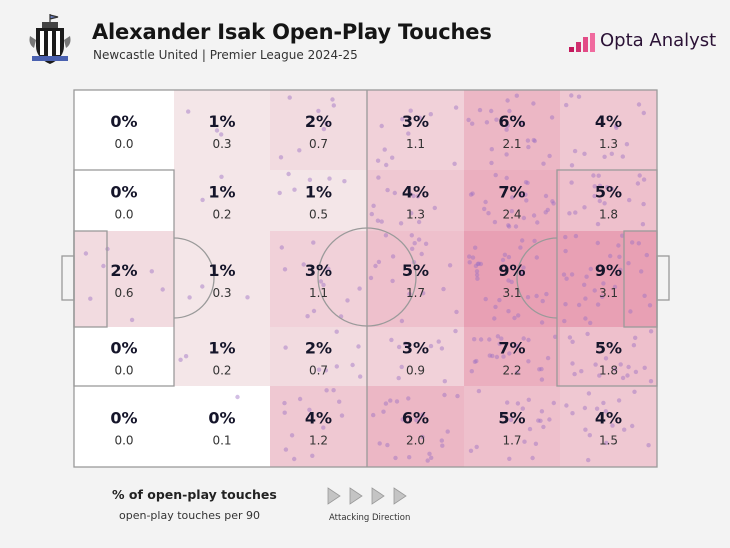 The height and width of the screenshot is (548, 730). Describe the element at coordinates (124, 130) in the screenshot. I see `heat-zone-r0-c0` at that location.